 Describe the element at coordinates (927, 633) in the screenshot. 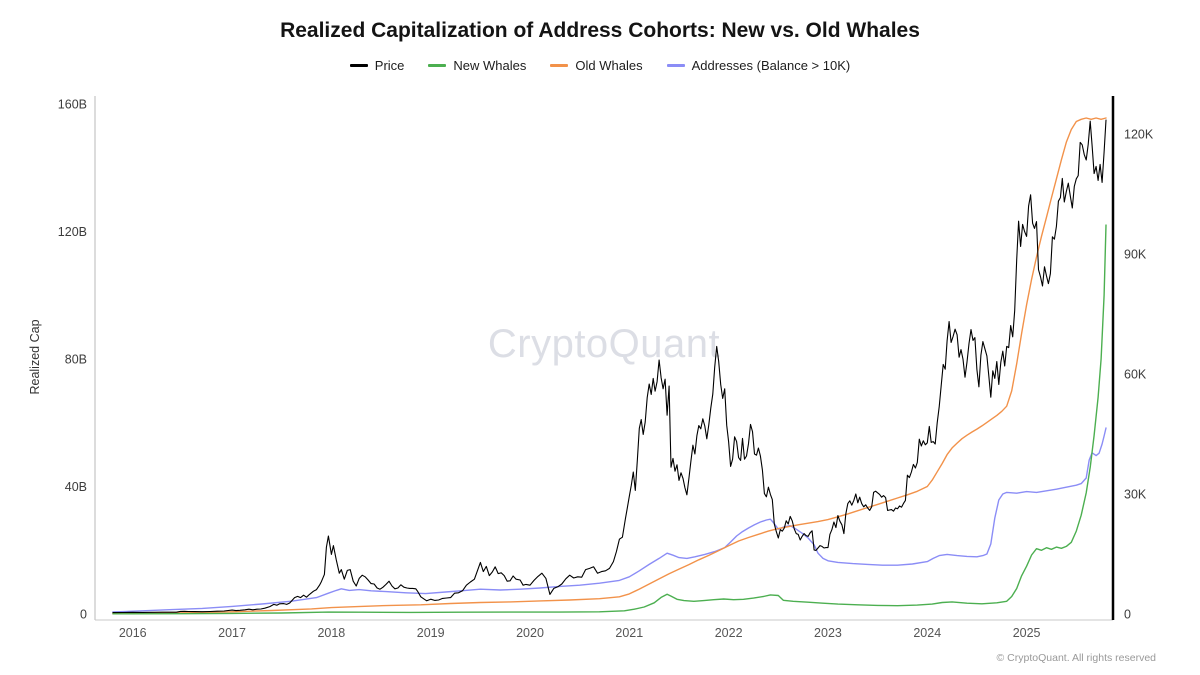

I see `x-axis-tick-label: 2024` at that location.